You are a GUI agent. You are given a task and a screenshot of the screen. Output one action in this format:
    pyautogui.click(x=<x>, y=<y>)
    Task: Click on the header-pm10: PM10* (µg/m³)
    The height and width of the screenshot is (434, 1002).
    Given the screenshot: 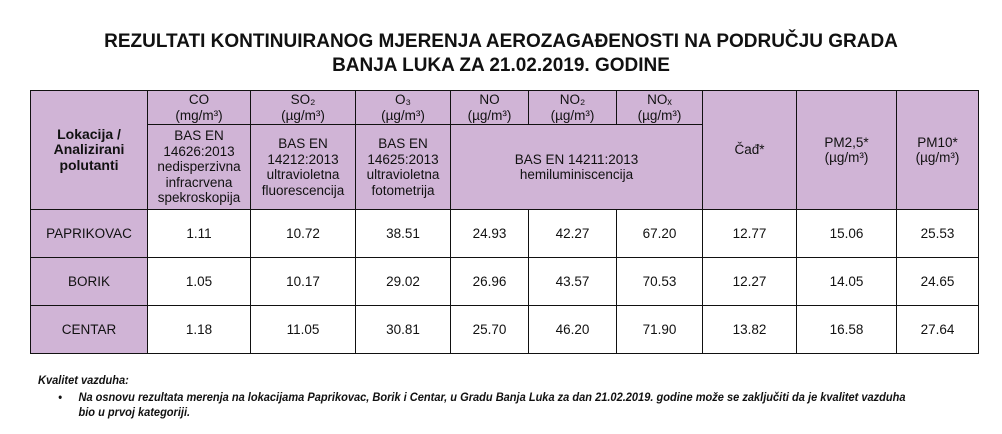 What is the action you would take?
    pyautogui.click(x=937, y=150)
    